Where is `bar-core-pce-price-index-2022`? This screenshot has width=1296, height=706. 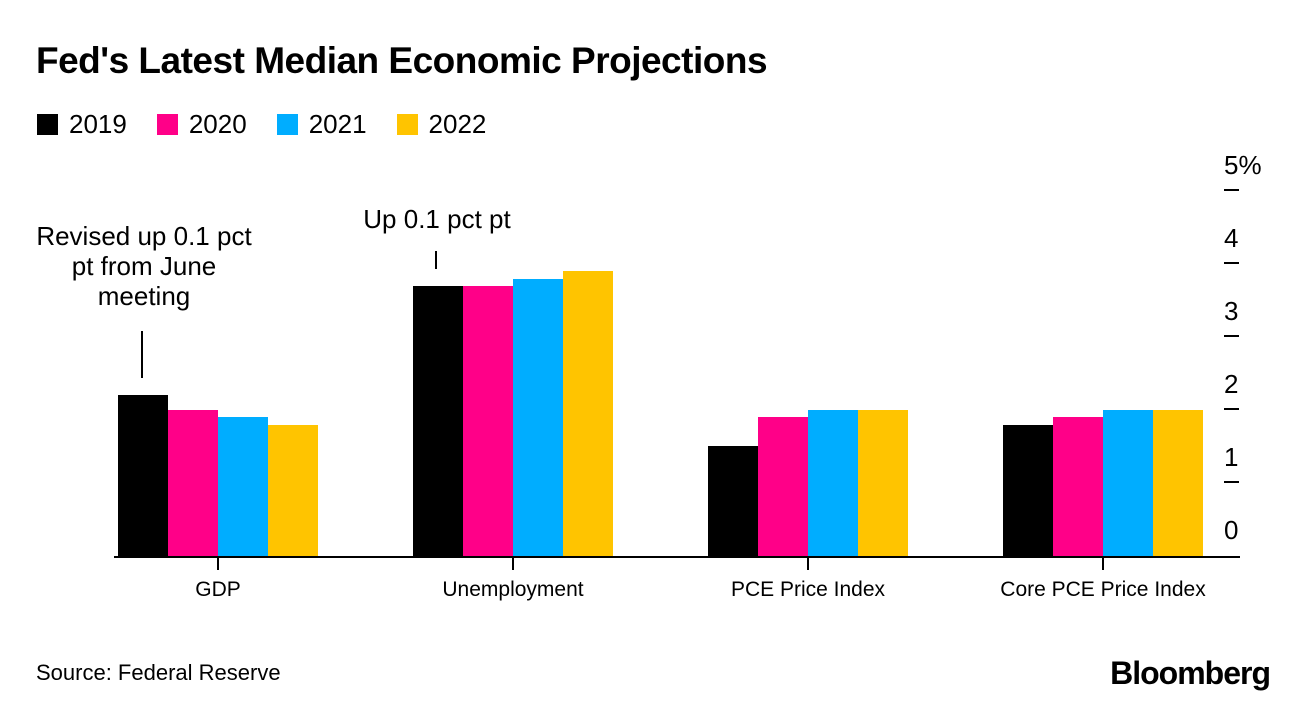 bar-core-pce-price-index-2022 is located at coordinates (1178, 483).